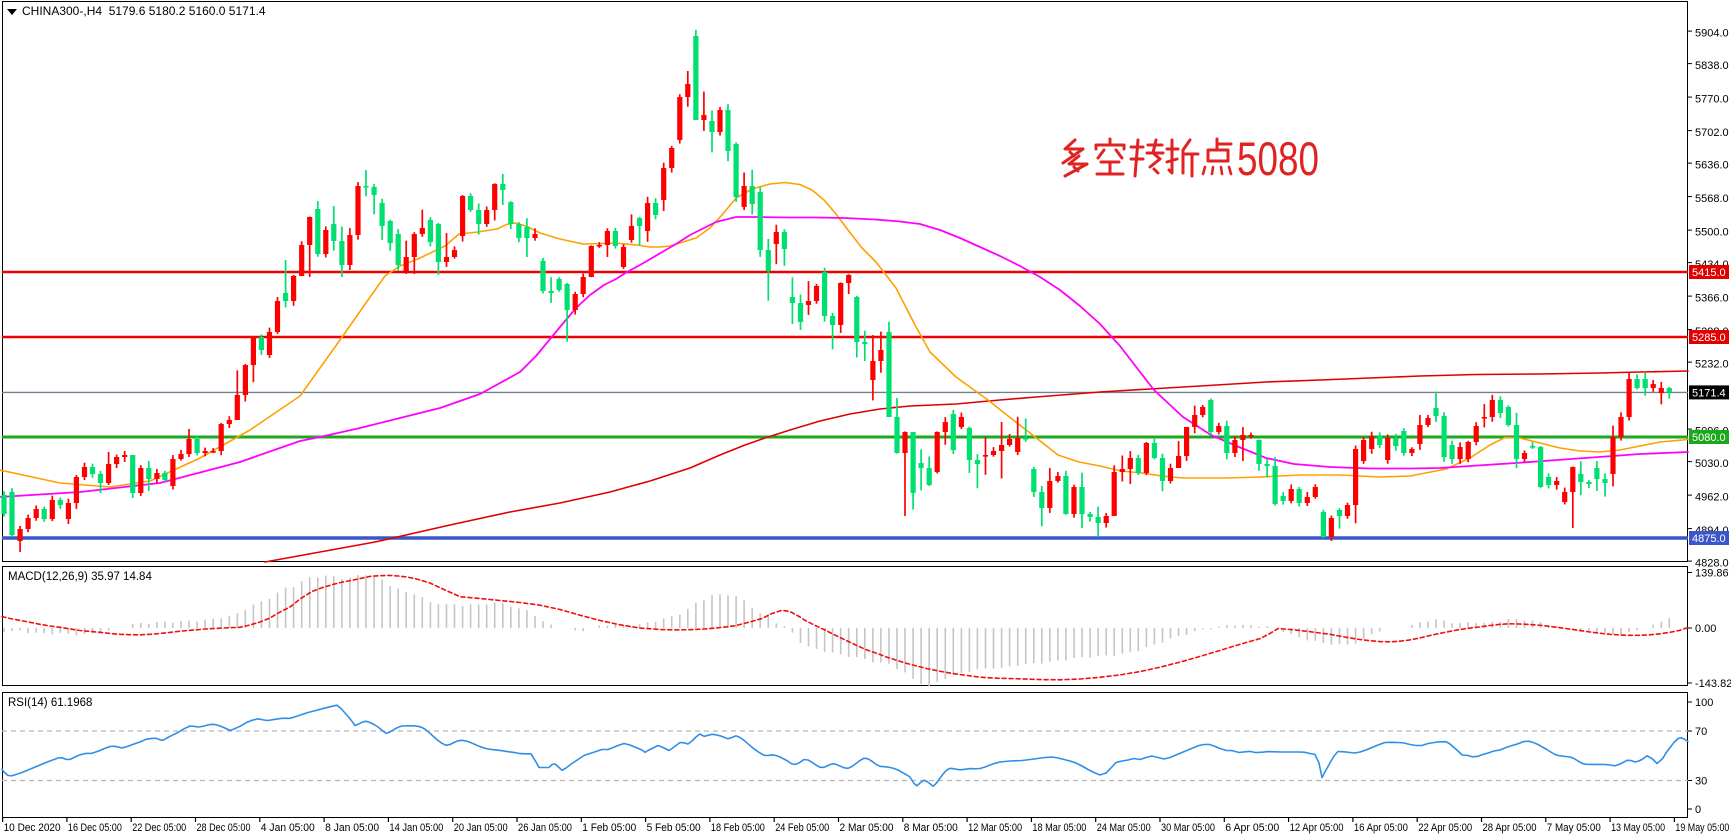  I want to click on svg-text: 18 Mar 05:00, so click(1059, 828).